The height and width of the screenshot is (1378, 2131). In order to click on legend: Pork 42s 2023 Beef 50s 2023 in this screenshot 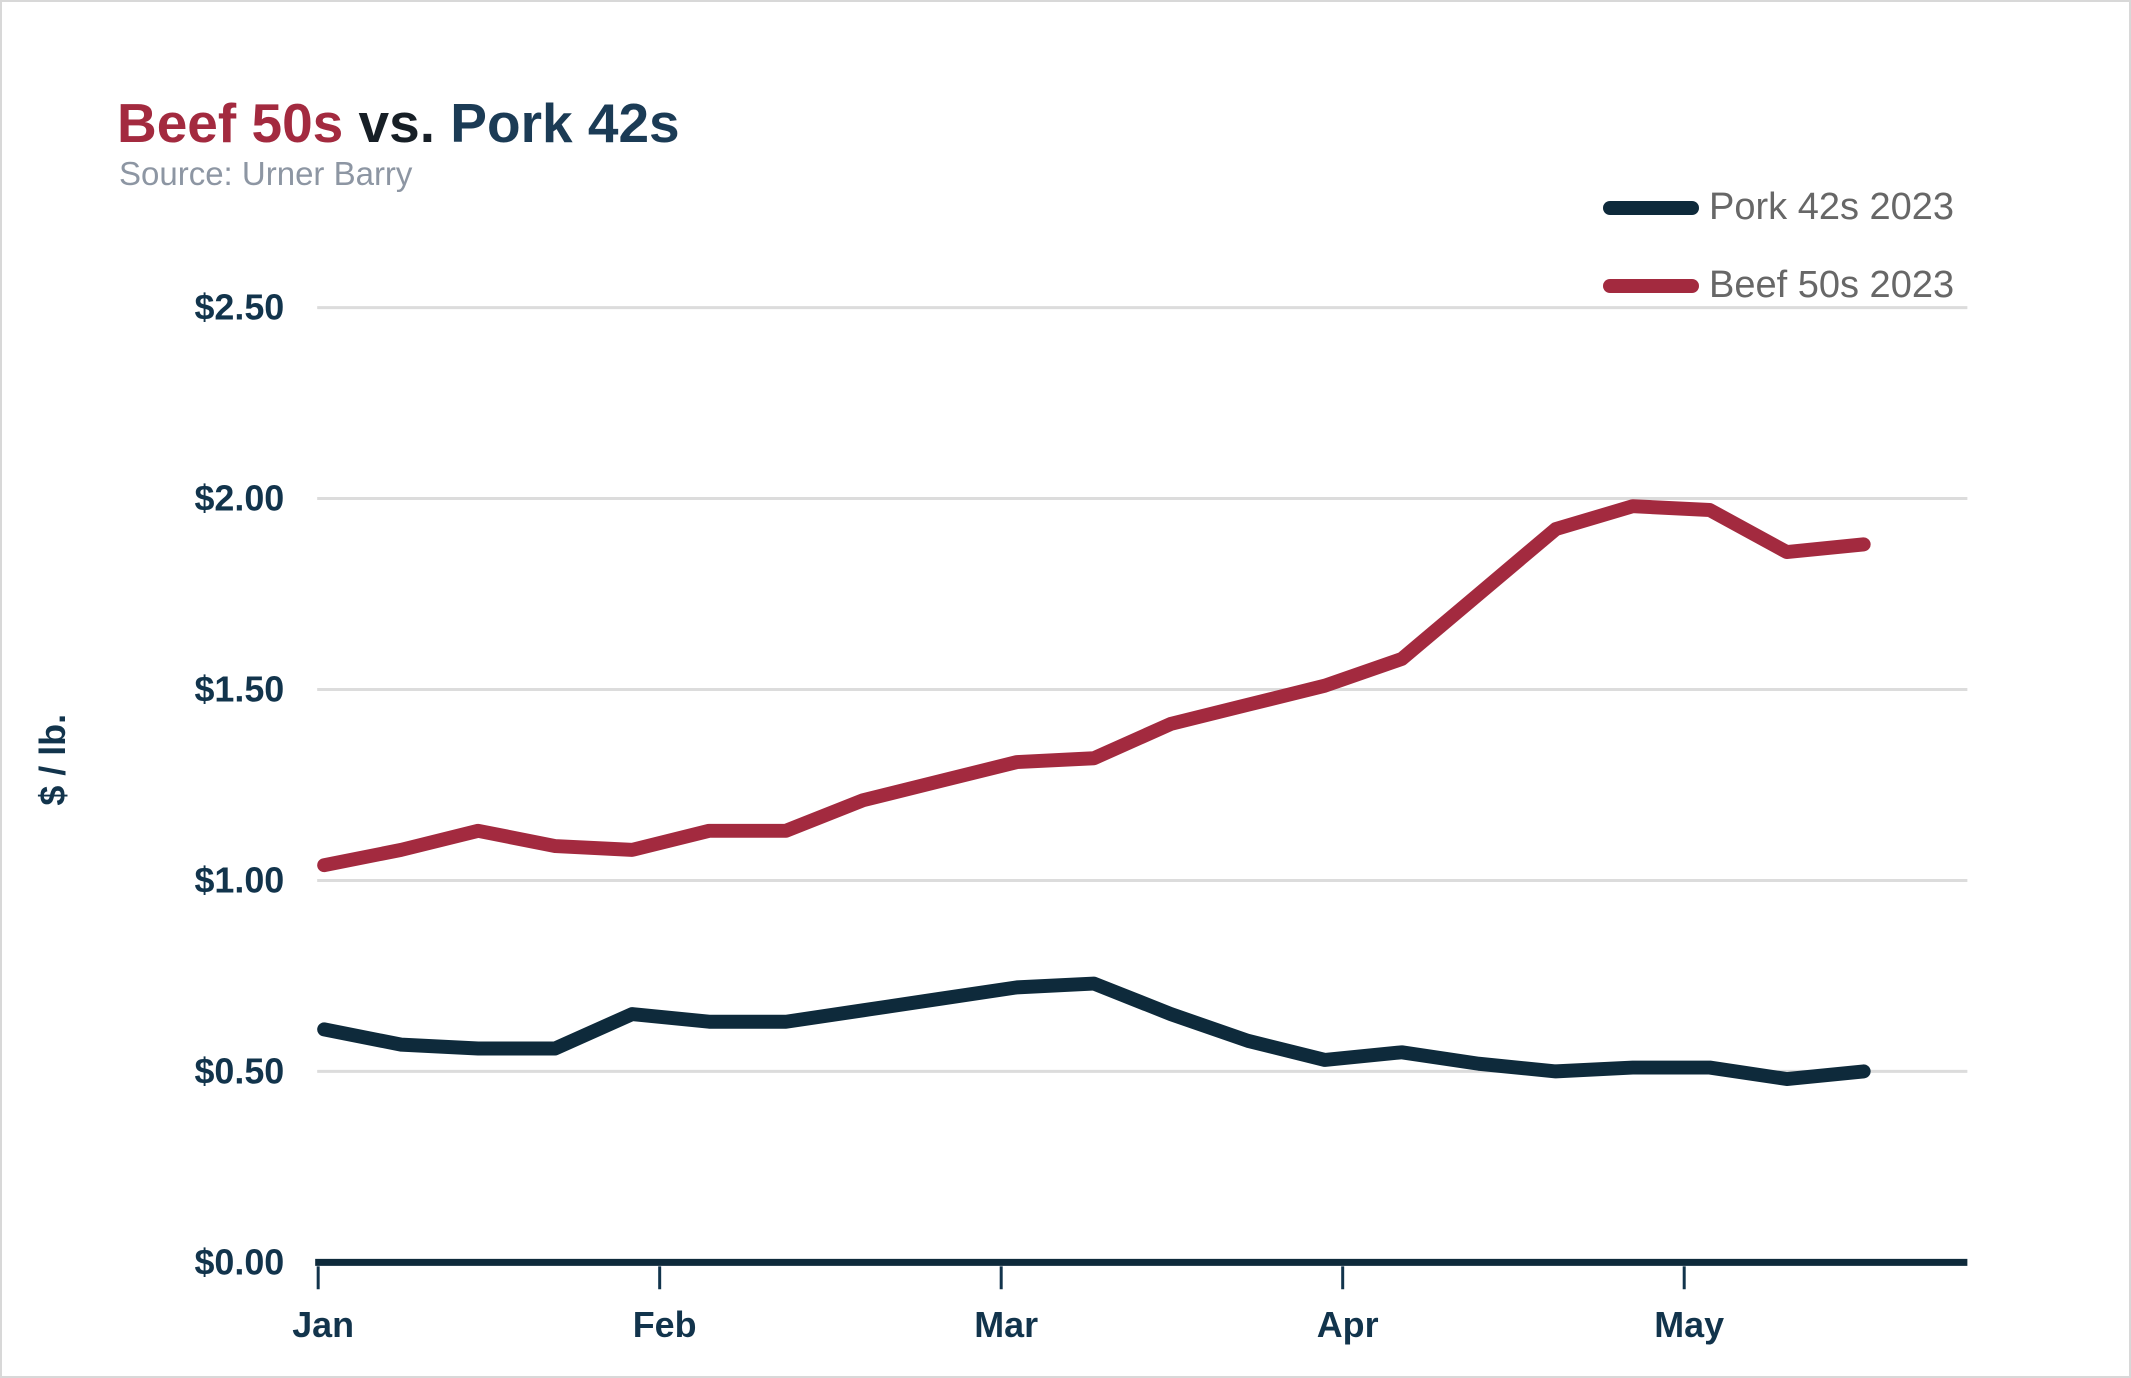, I will do `click(1778, 246)`.